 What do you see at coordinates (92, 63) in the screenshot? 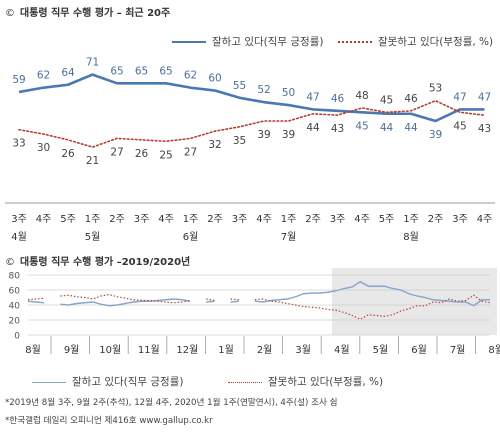
I see `approve-value-label: 71` at bounding box center [92, 63].